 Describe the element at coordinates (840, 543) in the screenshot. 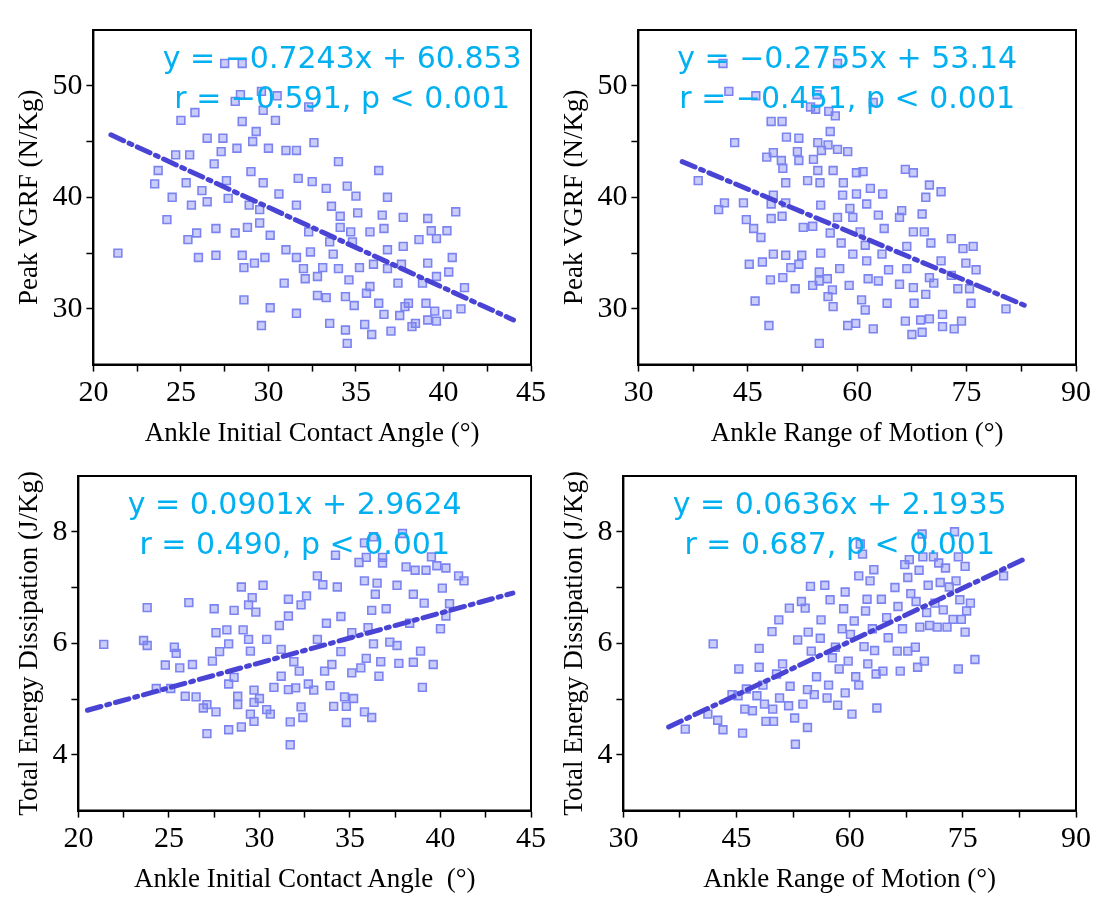

I see `annotation: r = 0.687, p < 0.001` at that location.